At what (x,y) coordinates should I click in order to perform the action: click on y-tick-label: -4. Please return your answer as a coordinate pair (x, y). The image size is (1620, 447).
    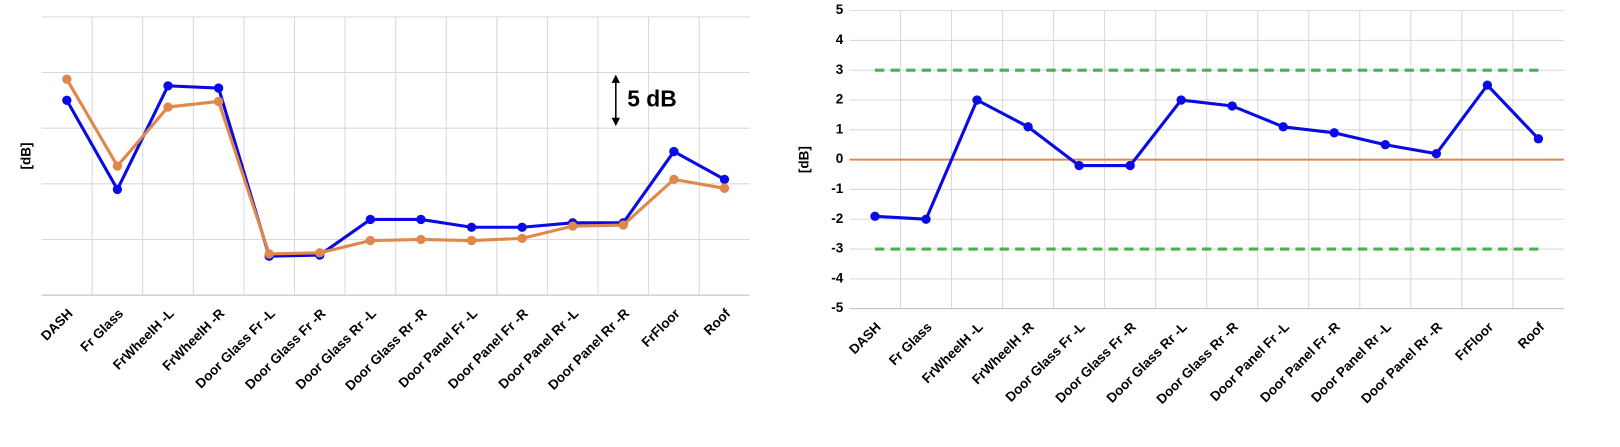
    Looking at the image, I should click on (837, 277).